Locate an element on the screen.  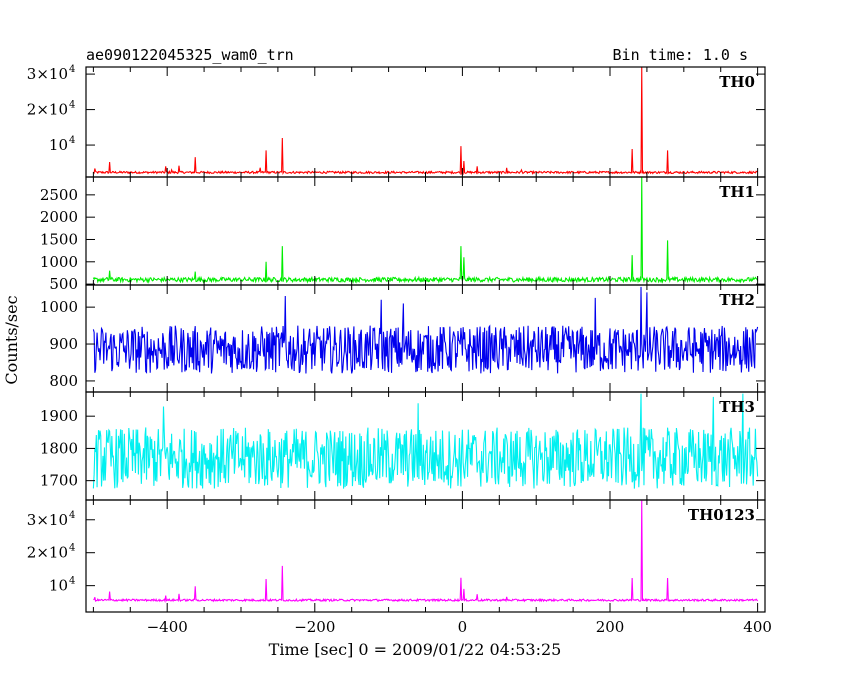
panel-th3: 1700 1800 1900 TH3 is located at coordinates (403, 446).